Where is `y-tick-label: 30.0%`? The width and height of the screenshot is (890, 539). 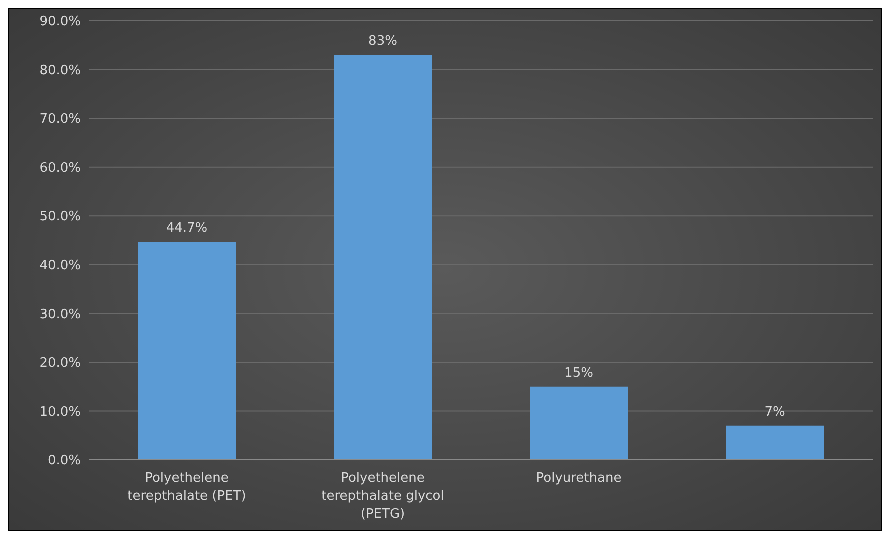 y-tick-label: 30.0% is located at coordinates (60, 314).